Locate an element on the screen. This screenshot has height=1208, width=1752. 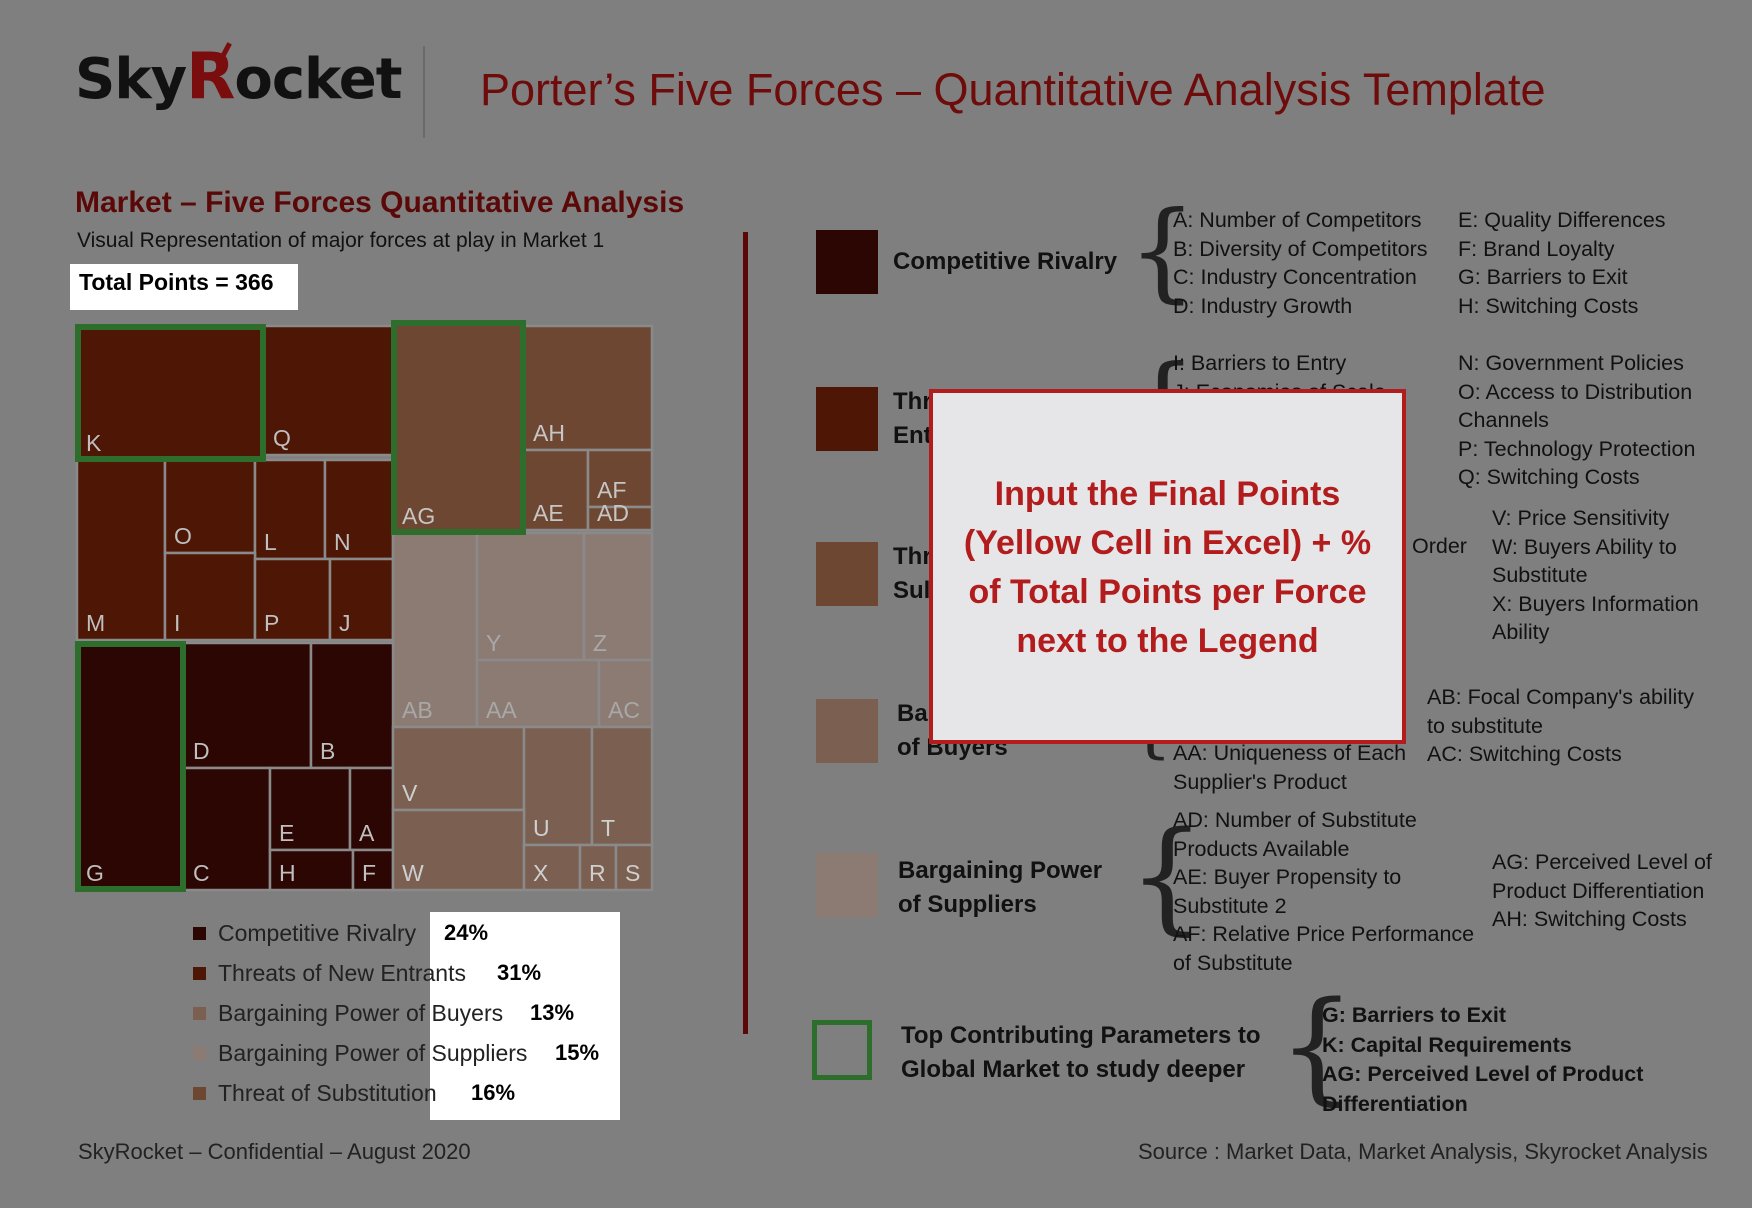
treemap-label-b: B is located at coordinates (327, 751).